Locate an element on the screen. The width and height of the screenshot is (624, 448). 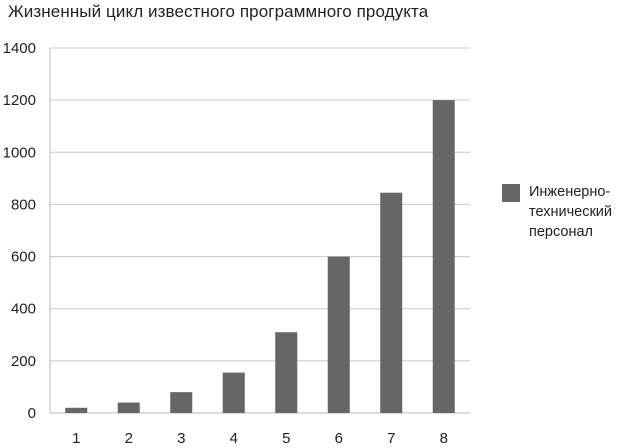
x-tick-label: 5 is located at coordinates (286, 438).